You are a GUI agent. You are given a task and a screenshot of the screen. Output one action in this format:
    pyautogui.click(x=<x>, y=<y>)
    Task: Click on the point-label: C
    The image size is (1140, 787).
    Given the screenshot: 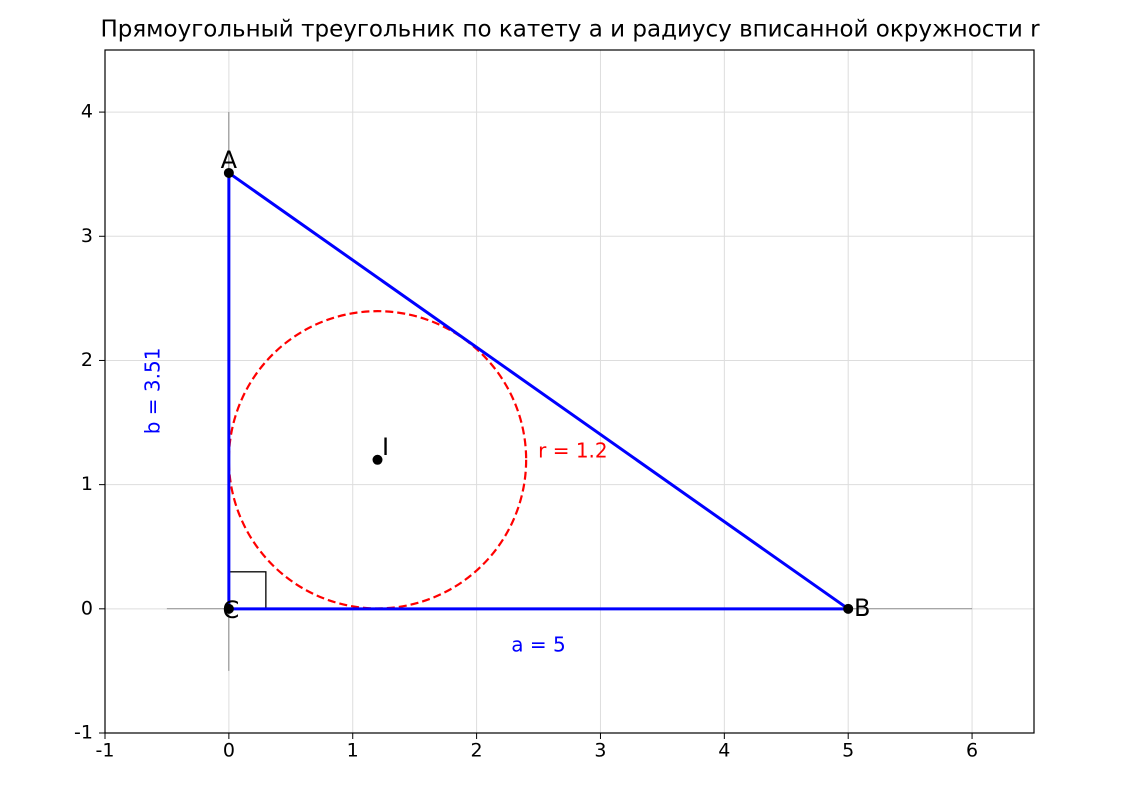 What is the action you would take?
    pyautogui.click(x=230, y=610)
    